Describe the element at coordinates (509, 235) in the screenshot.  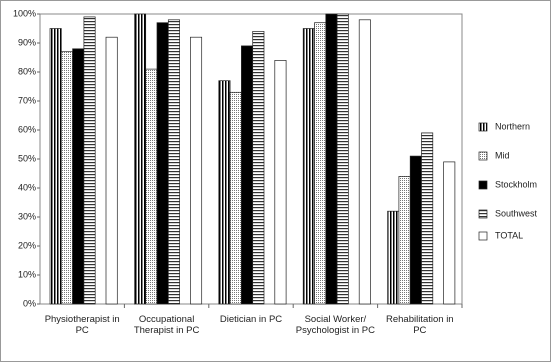
I see `legend-label: TOTAL` at that location.